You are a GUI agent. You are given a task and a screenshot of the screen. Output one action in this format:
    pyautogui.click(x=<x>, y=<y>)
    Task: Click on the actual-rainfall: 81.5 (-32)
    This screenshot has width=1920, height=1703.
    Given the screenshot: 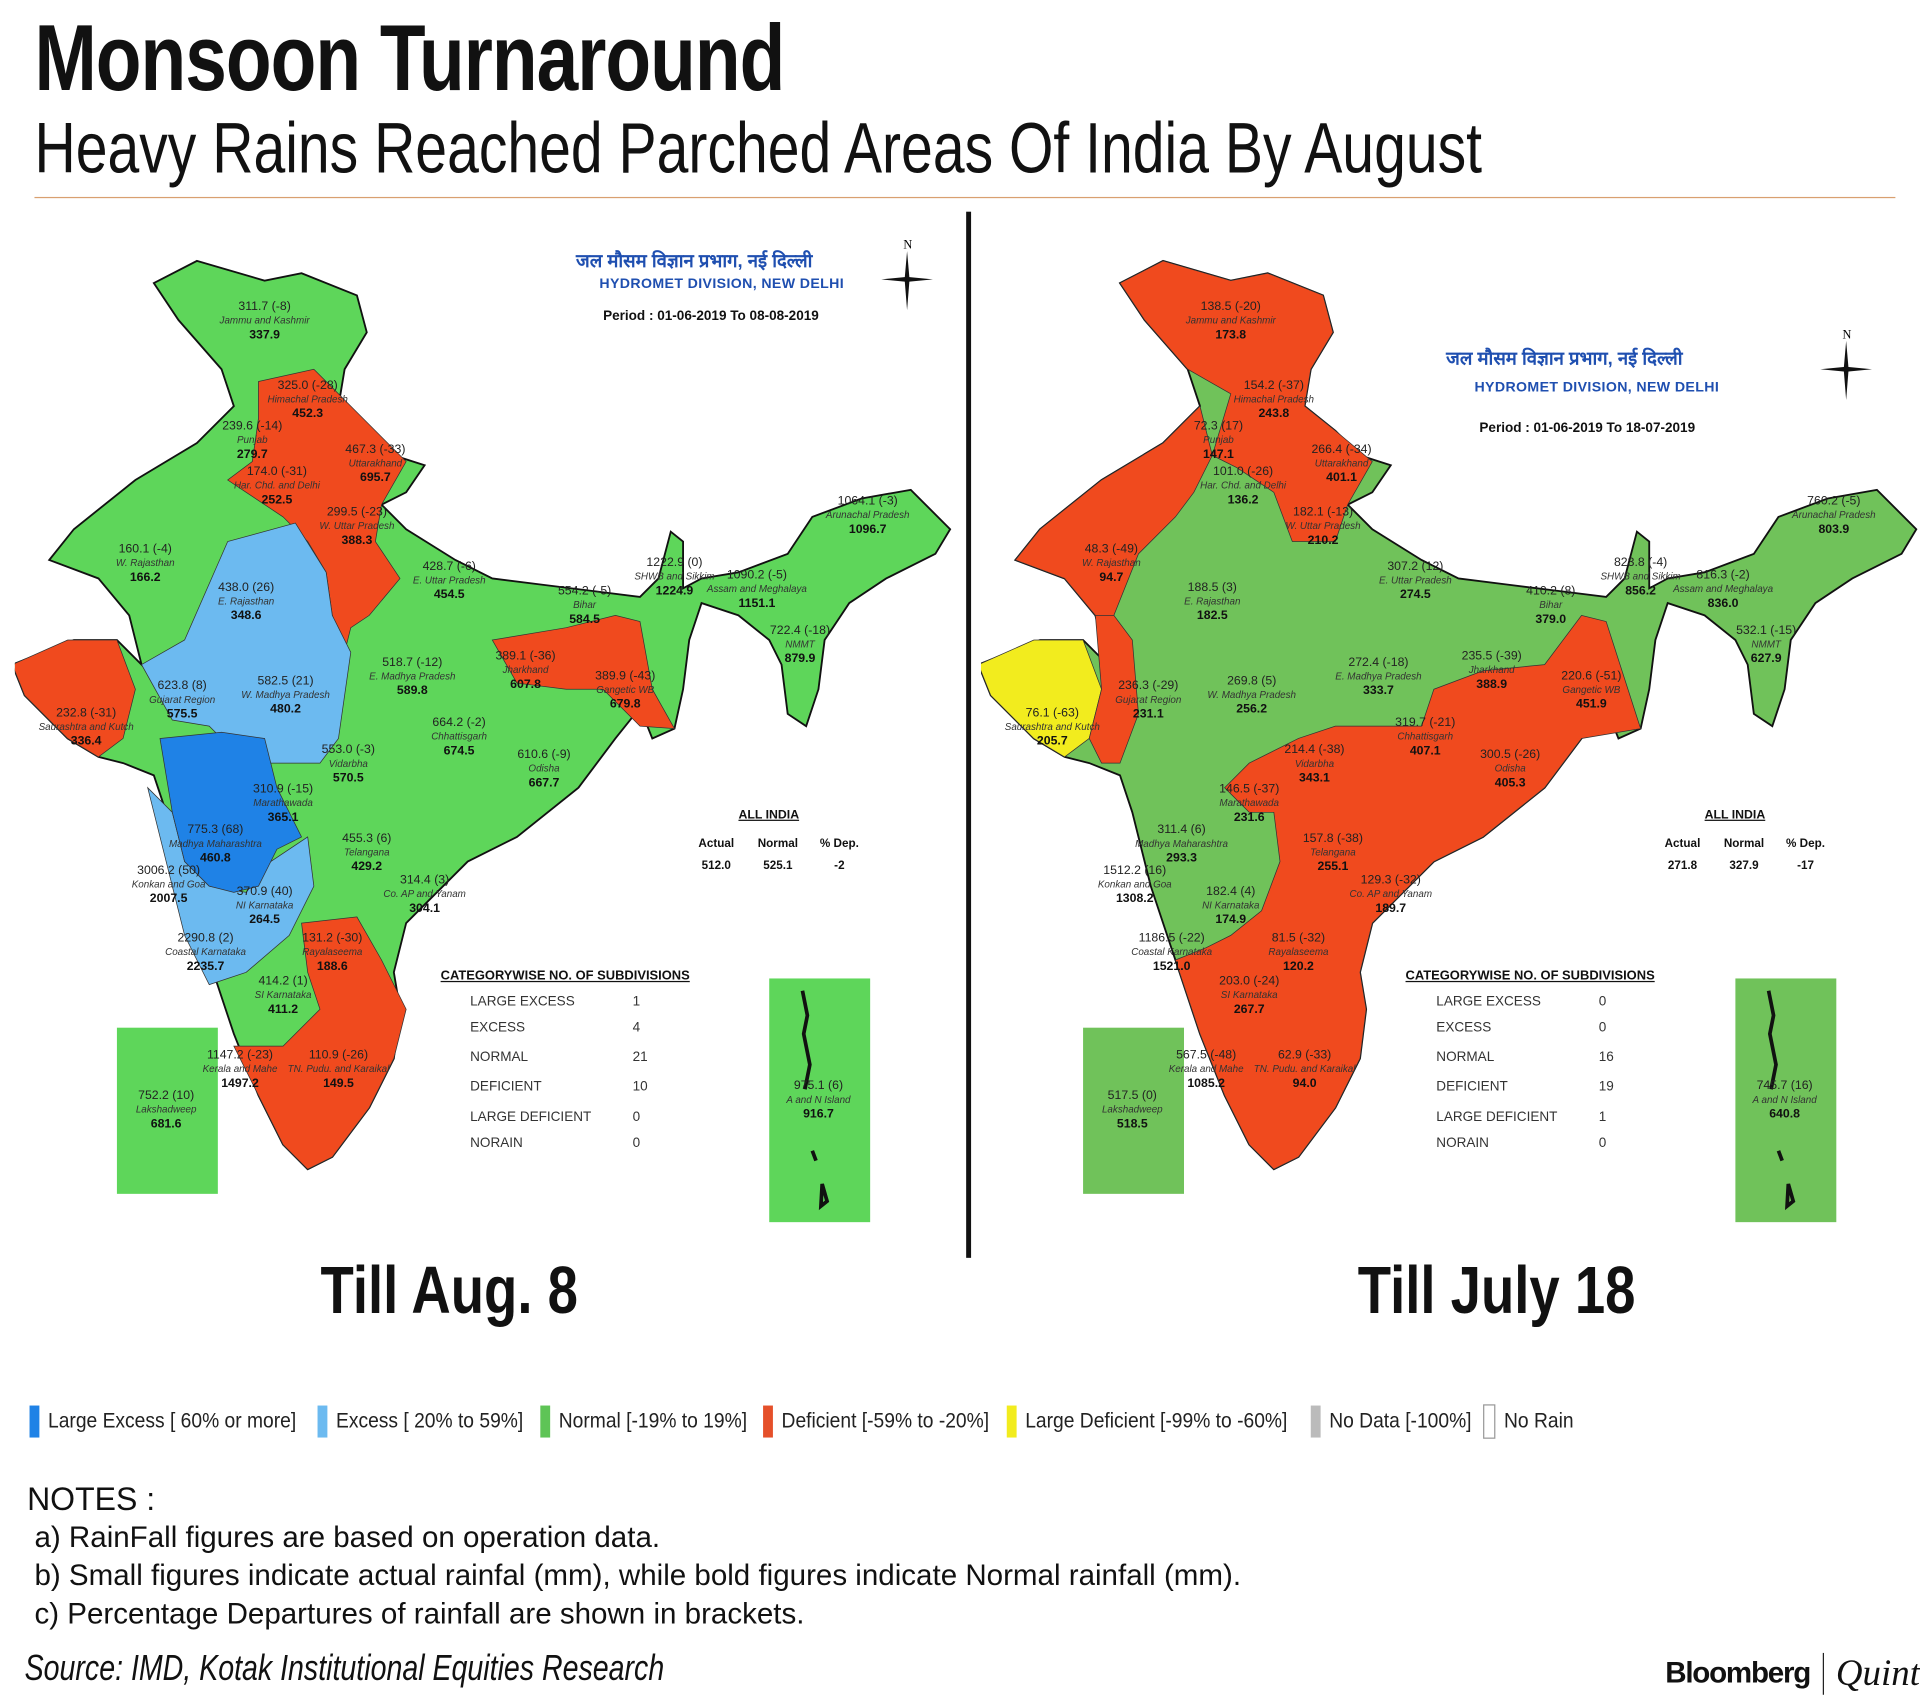 What is the action you would take?
    pyautogui.click(x=1298, y=938)
    